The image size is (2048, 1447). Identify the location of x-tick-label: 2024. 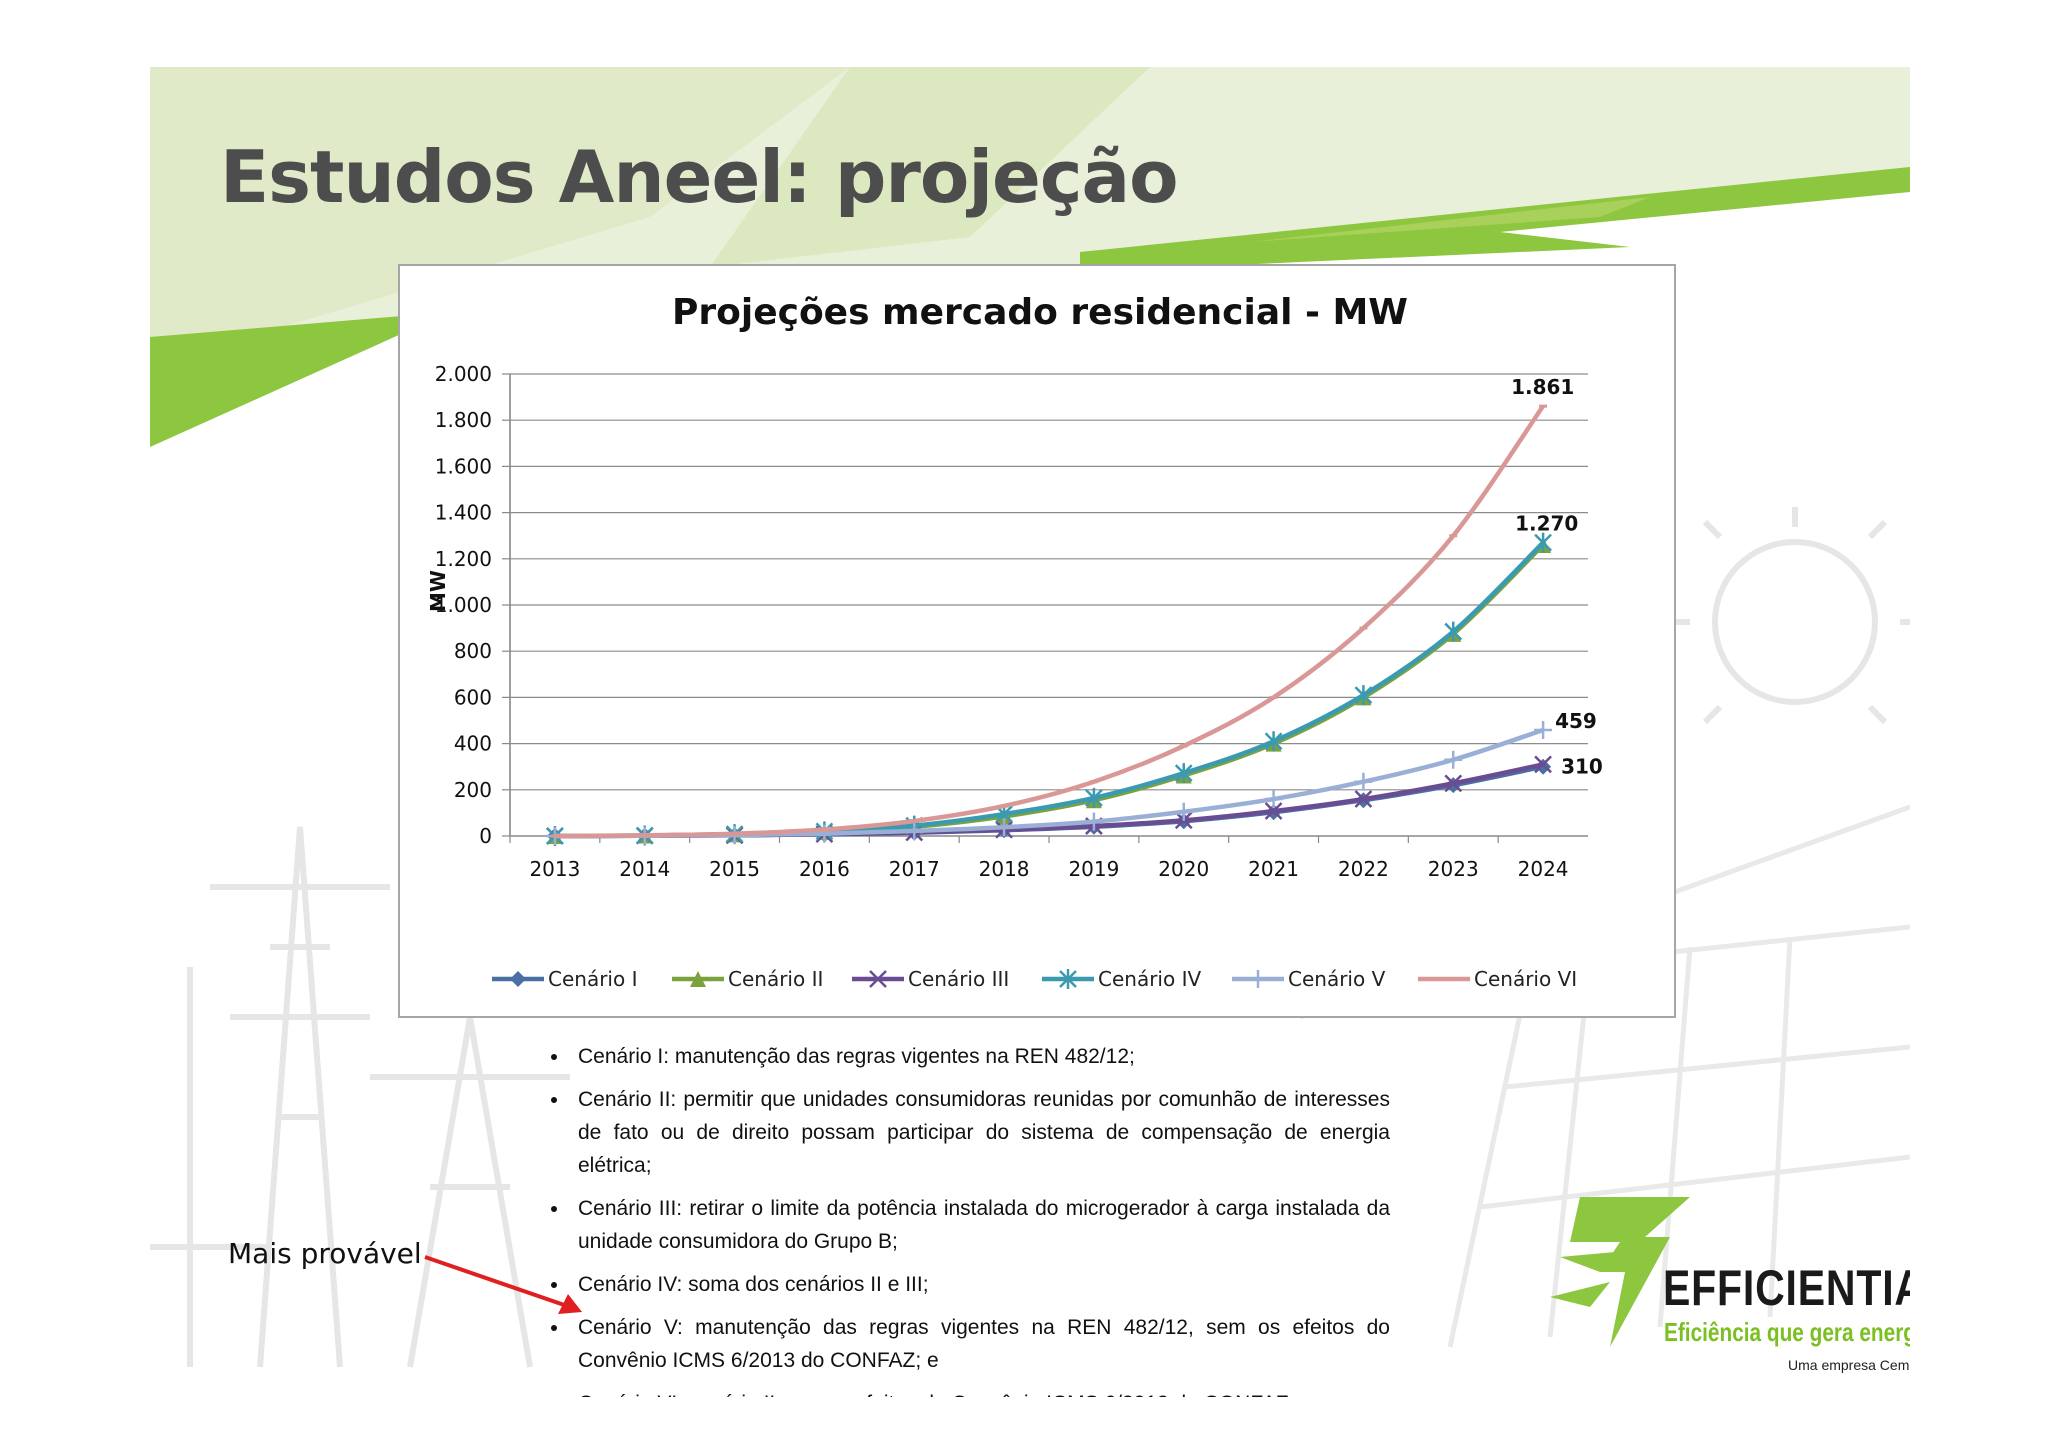
(1543, 869).